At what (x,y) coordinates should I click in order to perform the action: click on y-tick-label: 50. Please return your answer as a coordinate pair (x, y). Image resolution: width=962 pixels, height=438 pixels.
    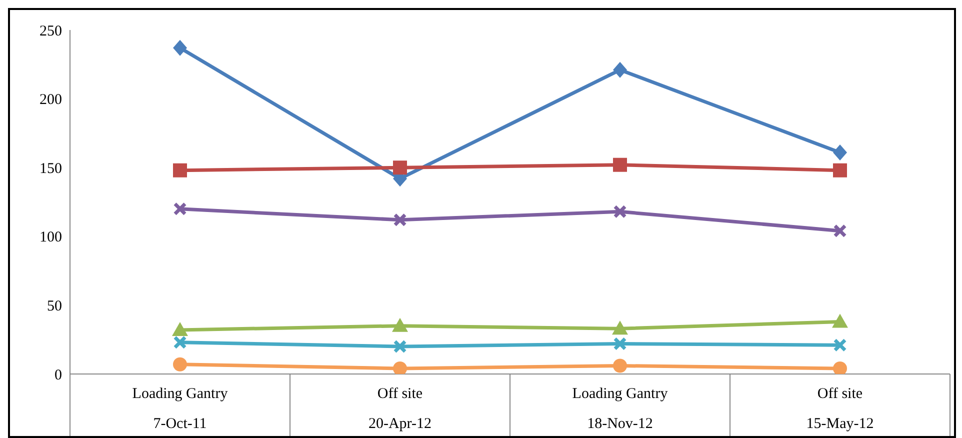
    Looking at the image, I should click on (54, 306).